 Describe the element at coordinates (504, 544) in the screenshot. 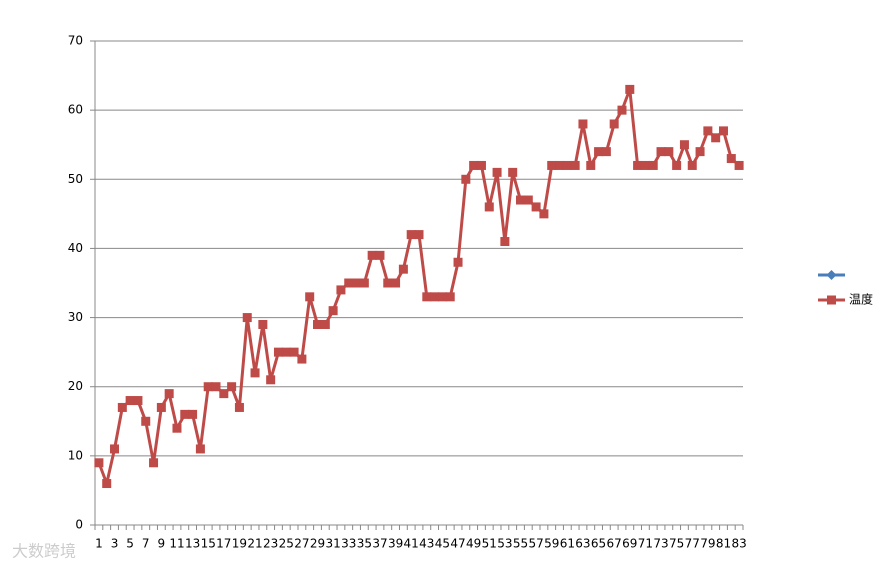

I see `x-tick-label: 53` at that location.